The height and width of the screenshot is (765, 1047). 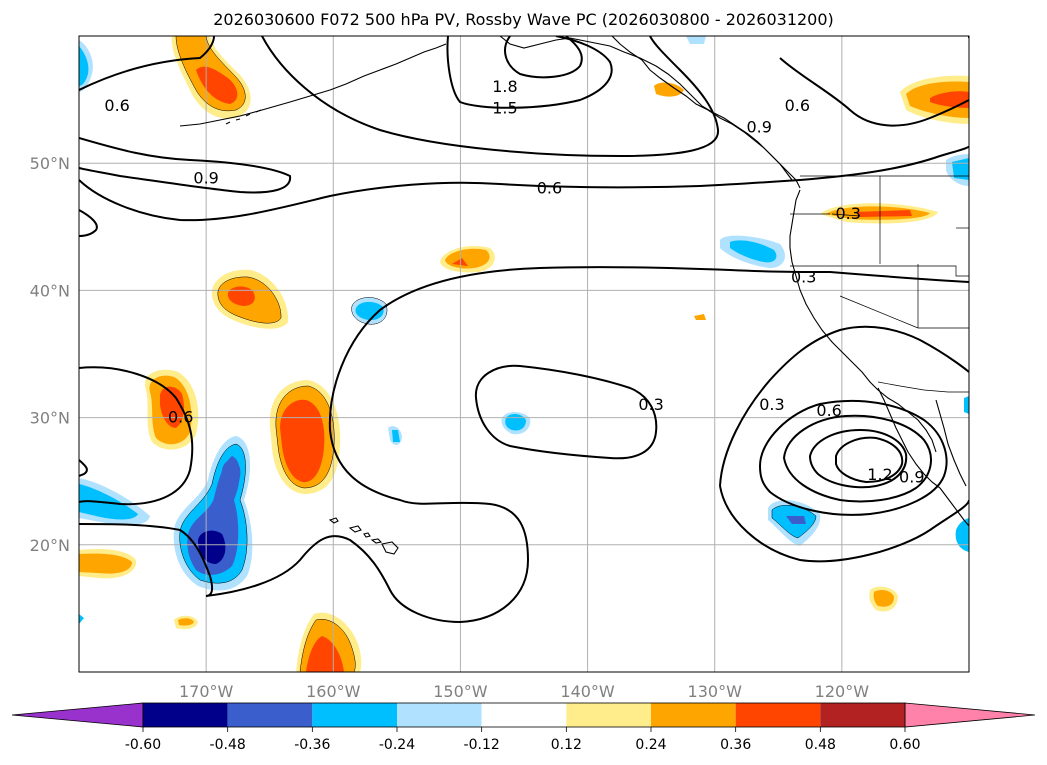 I want to click on lat-tick-label: 50°N, so click(x=50, y=163).